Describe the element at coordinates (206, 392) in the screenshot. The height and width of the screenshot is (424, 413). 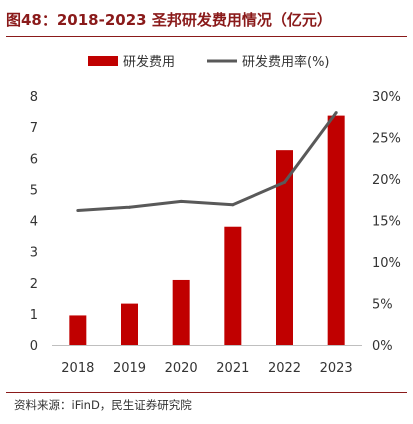
I see `source-rule` at that location.